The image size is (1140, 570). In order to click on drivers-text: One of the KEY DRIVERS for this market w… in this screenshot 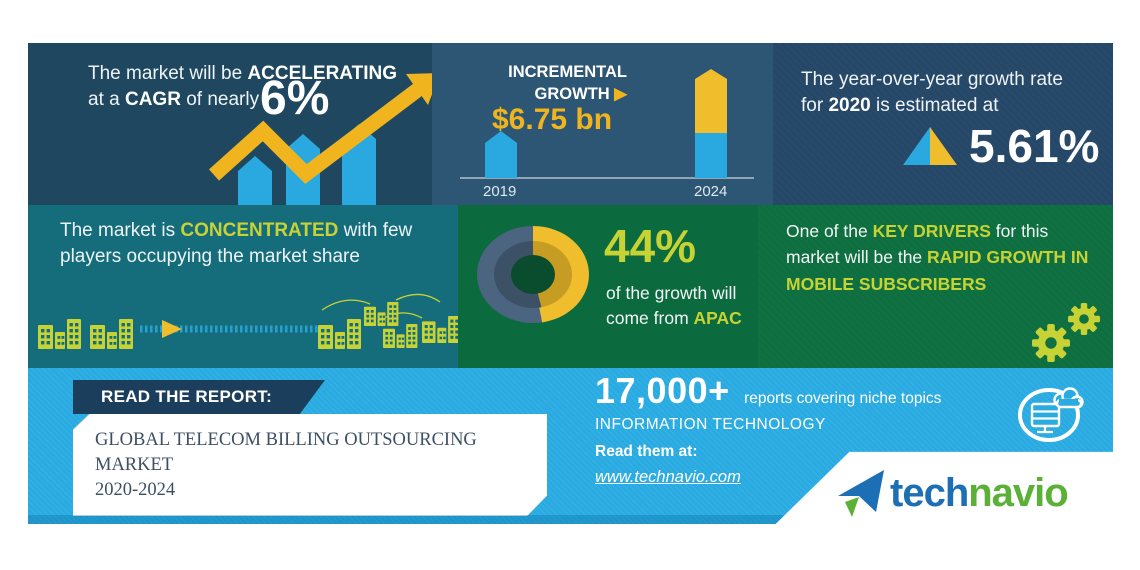, I will do `click(941, 257)`.